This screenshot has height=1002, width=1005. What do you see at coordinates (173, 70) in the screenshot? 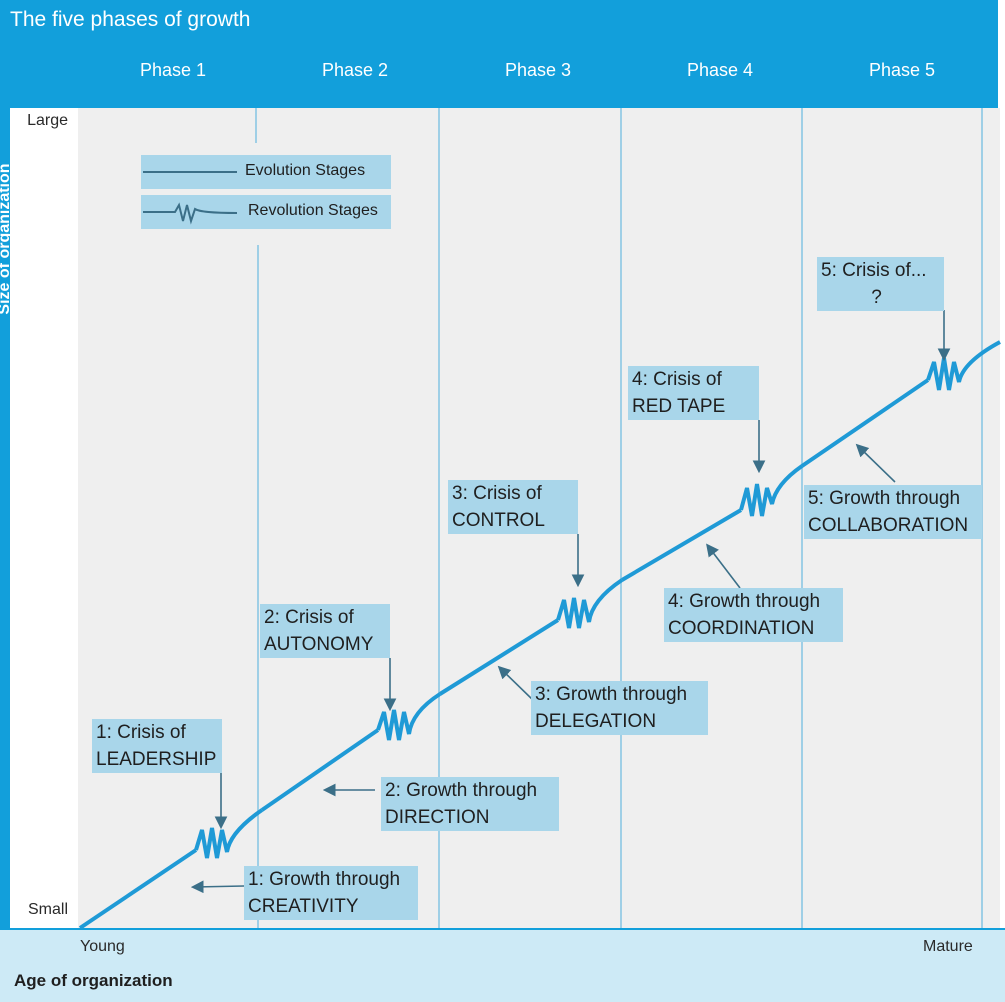
I see `phase-1-label: Phase 1` at bounding box center [173, 70].